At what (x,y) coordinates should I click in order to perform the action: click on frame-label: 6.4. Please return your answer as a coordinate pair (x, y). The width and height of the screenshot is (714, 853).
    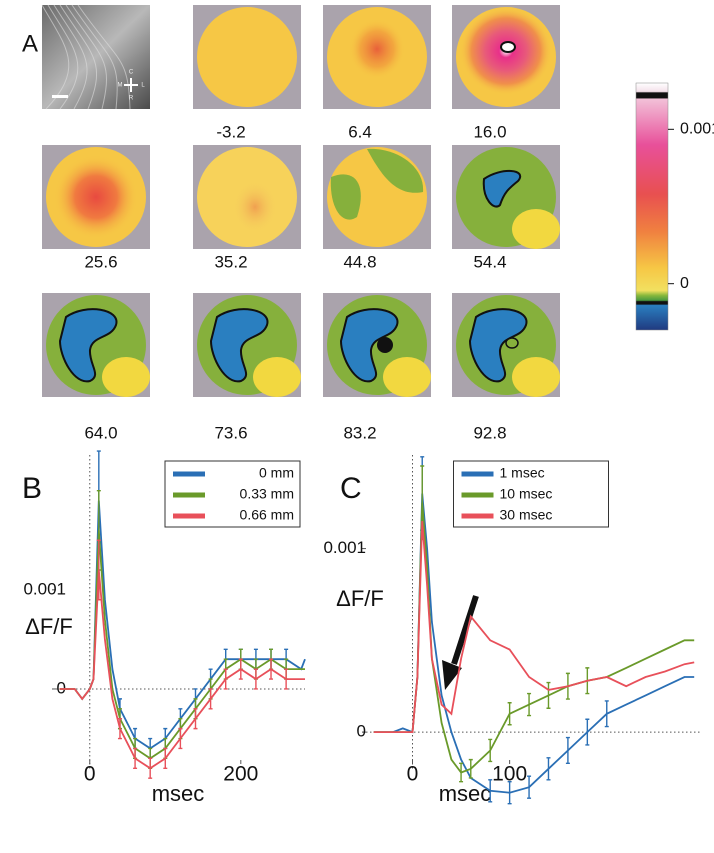
    Looking at the image, I should click on (360, 131).